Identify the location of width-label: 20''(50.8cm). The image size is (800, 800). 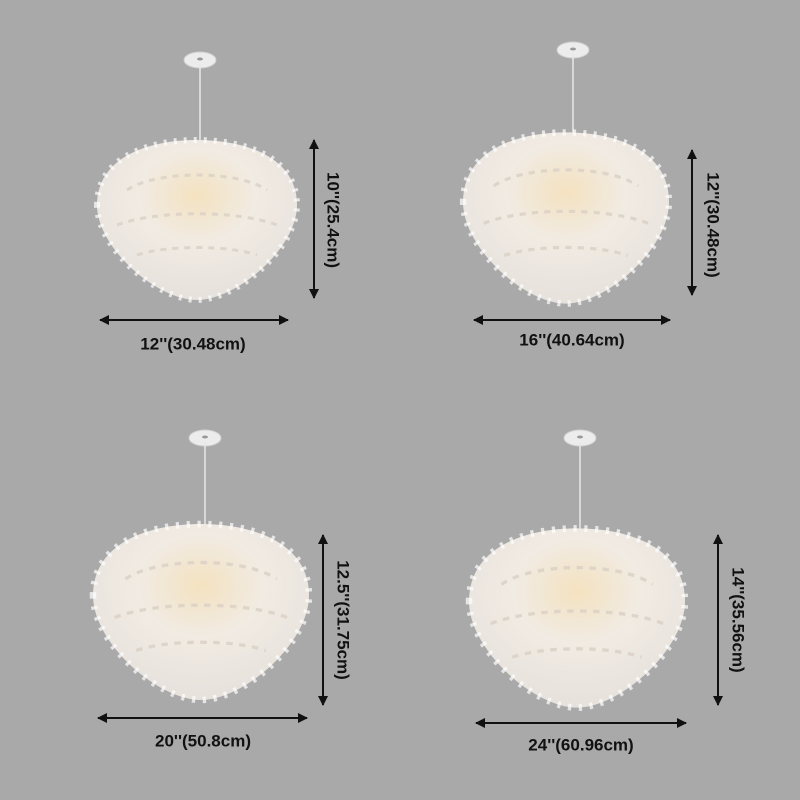
(203, 740).